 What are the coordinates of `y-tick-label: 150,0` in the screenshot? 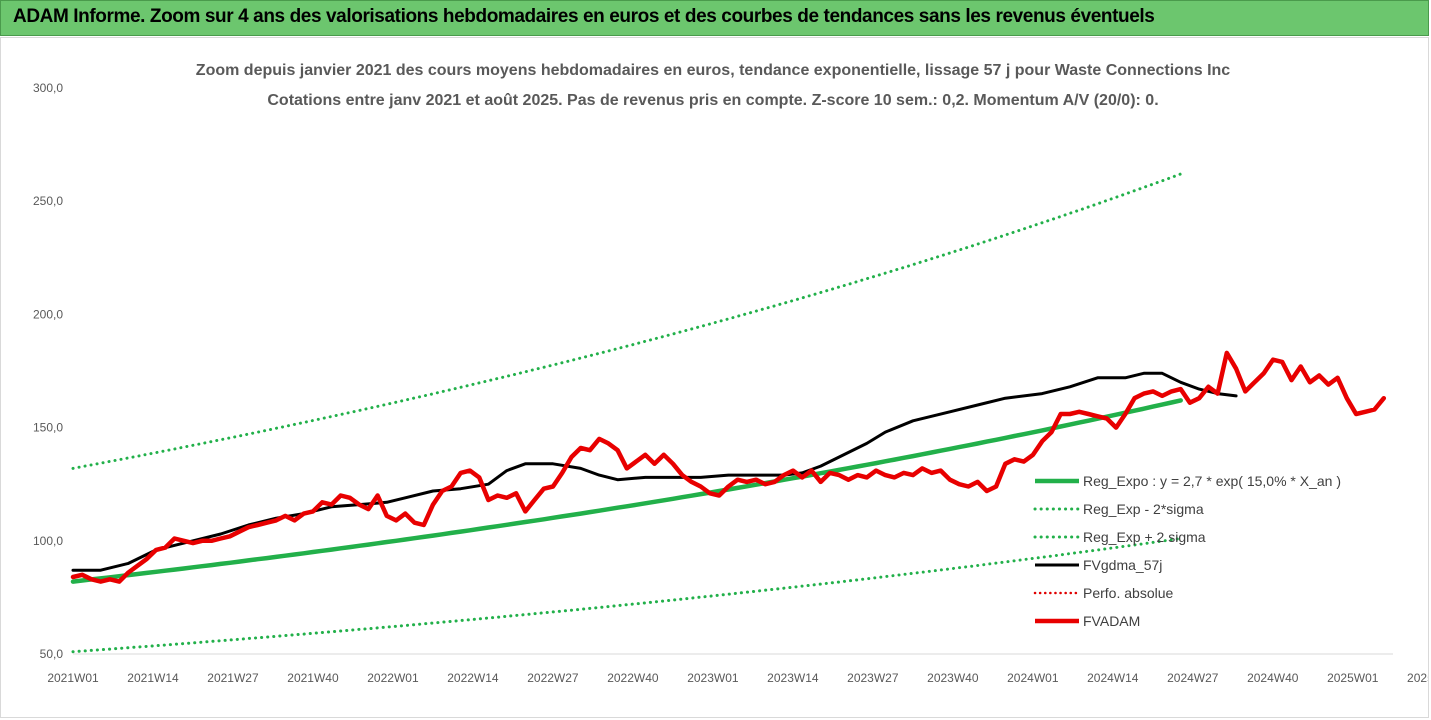 It's located at (48, 428).